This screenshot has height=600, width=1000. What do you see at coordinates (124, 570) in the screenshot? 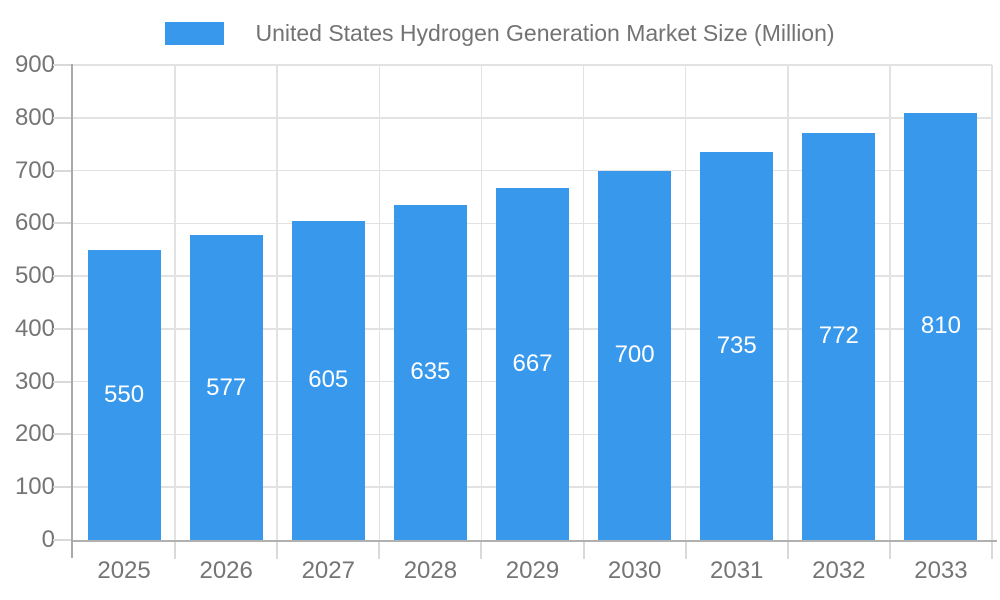
I see `x-axis-tick-label: 2025` at bounding box center [124, 570].